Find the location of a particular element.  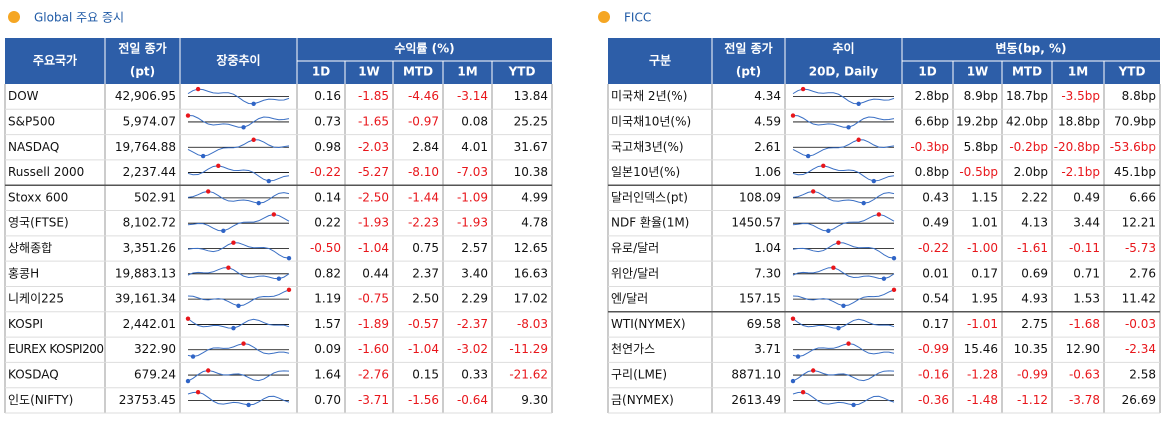

cell-value: 18.7bp is located at coordinates (1027, 96).